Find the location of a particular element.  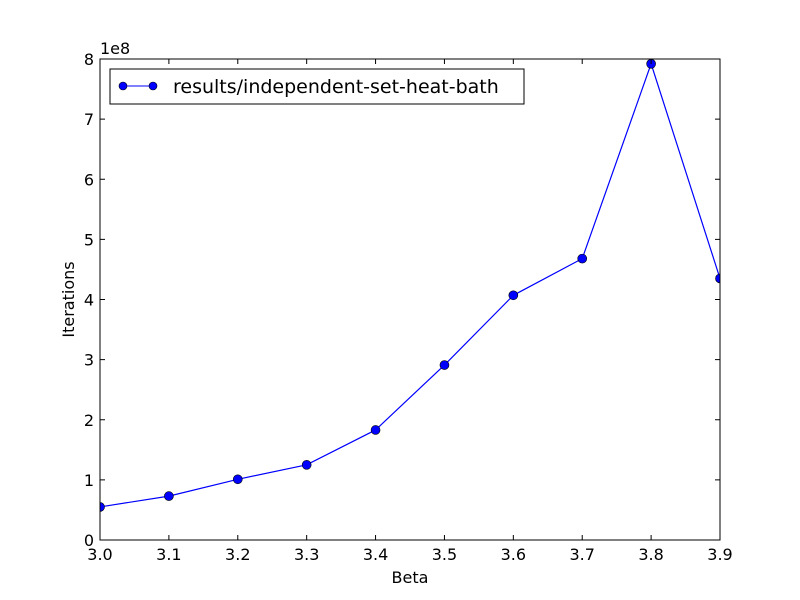

y-tick-label: 3 is located at coordinates (89, 360).